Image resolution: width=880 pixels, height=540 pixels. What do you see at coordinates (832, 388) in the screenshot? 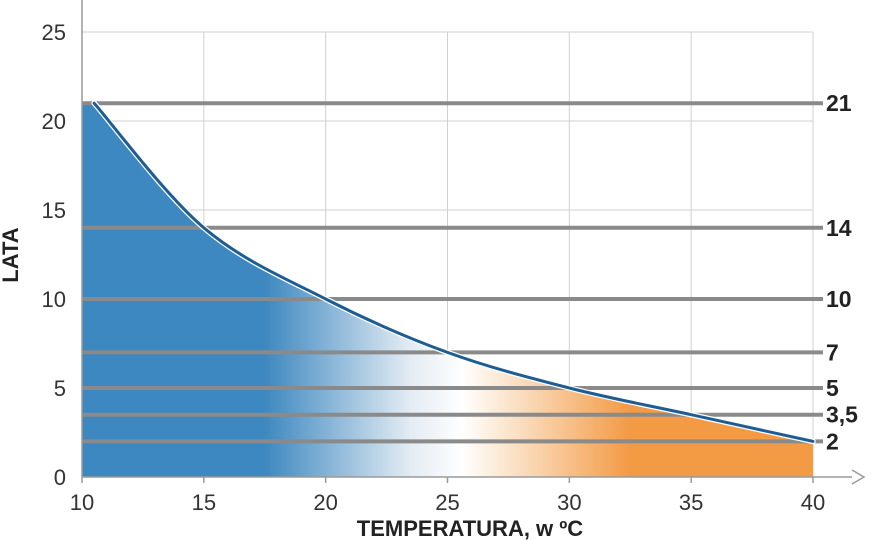
I see `reference-label-5: 5` at bounding box center [832, 388].